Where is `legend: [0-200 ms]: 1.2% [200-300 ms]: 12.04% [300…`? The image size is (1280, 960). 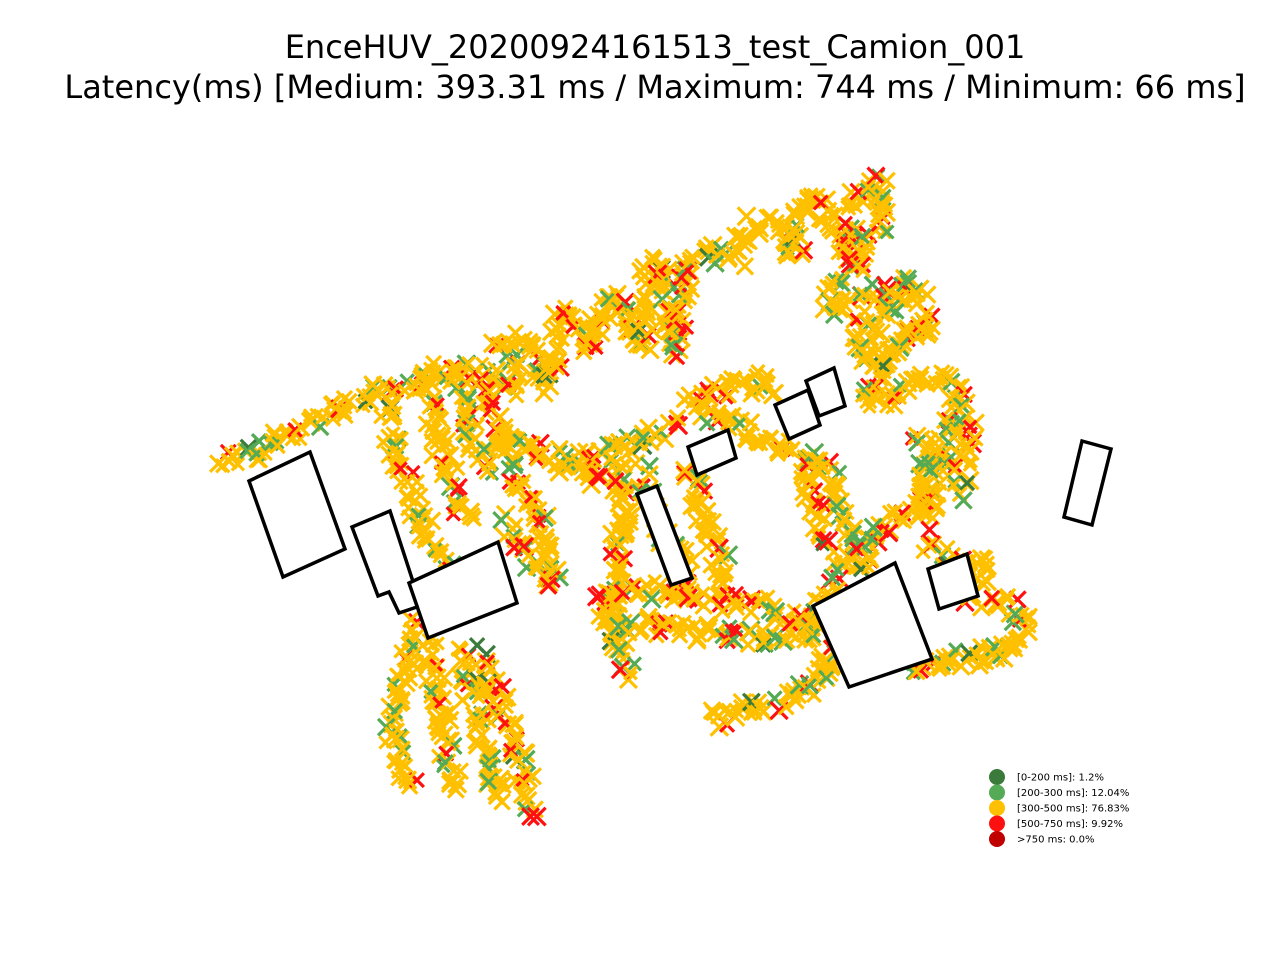 legend: [0-200 ms]: 1.2% [200-300 ms]: 12.04% [300… is located at coordinates (1059, 808).